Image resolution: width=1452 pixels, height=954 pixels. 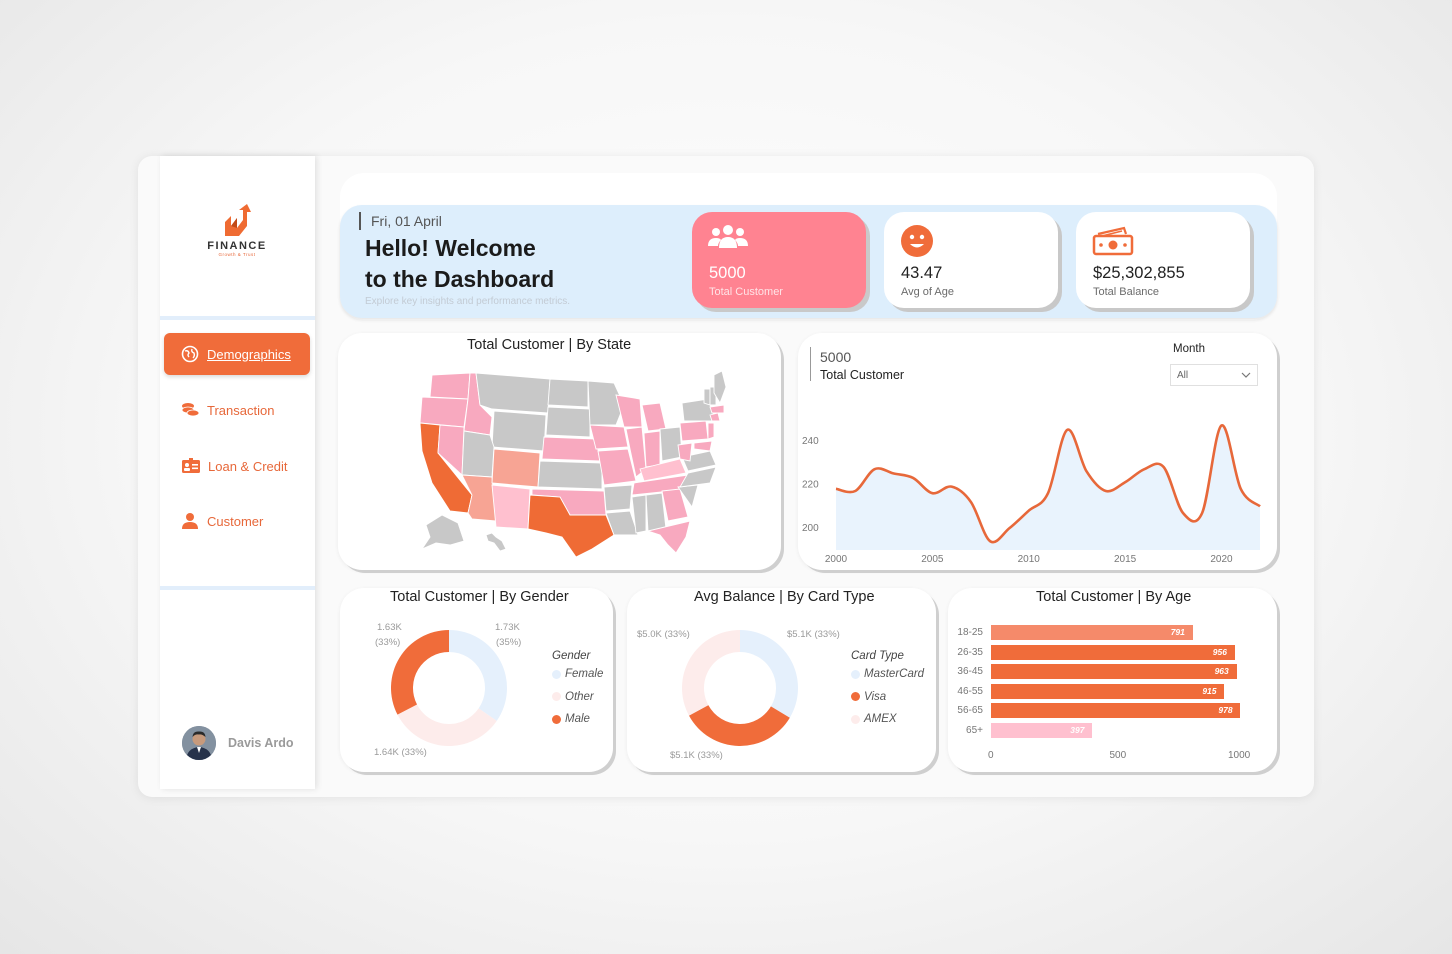 I want to click on x-tick-label: 2005, so click(x=932, y=559).